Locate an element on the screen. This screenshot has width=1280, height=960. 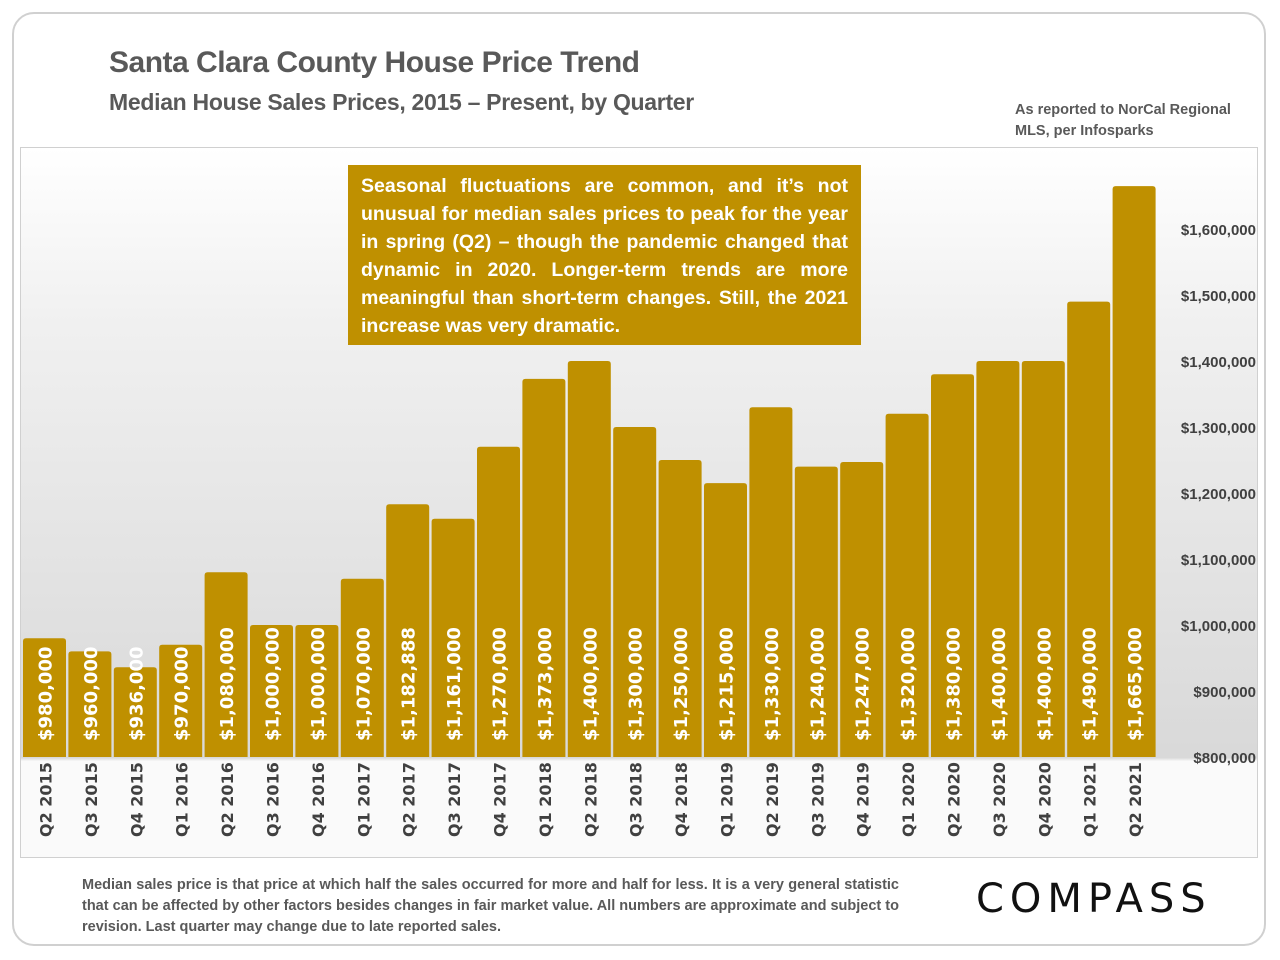
bar-data-label: $1,080,000 is located at coordinates (227, 684).